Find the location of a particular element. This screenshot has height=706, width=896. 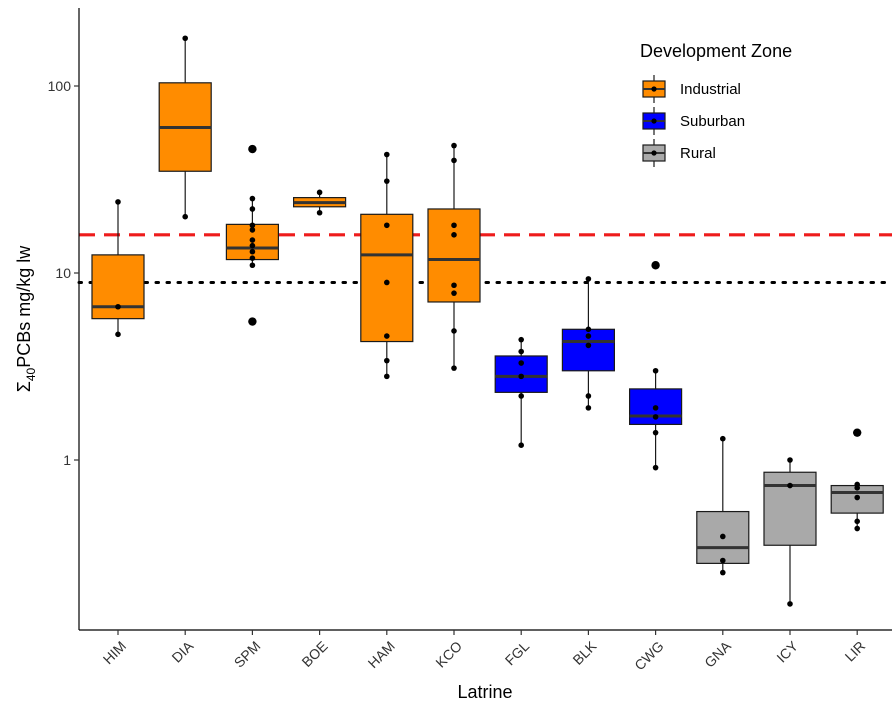

y-axis-title-rest: PCBs mg/kg lw is located at coordinates (24, 306).